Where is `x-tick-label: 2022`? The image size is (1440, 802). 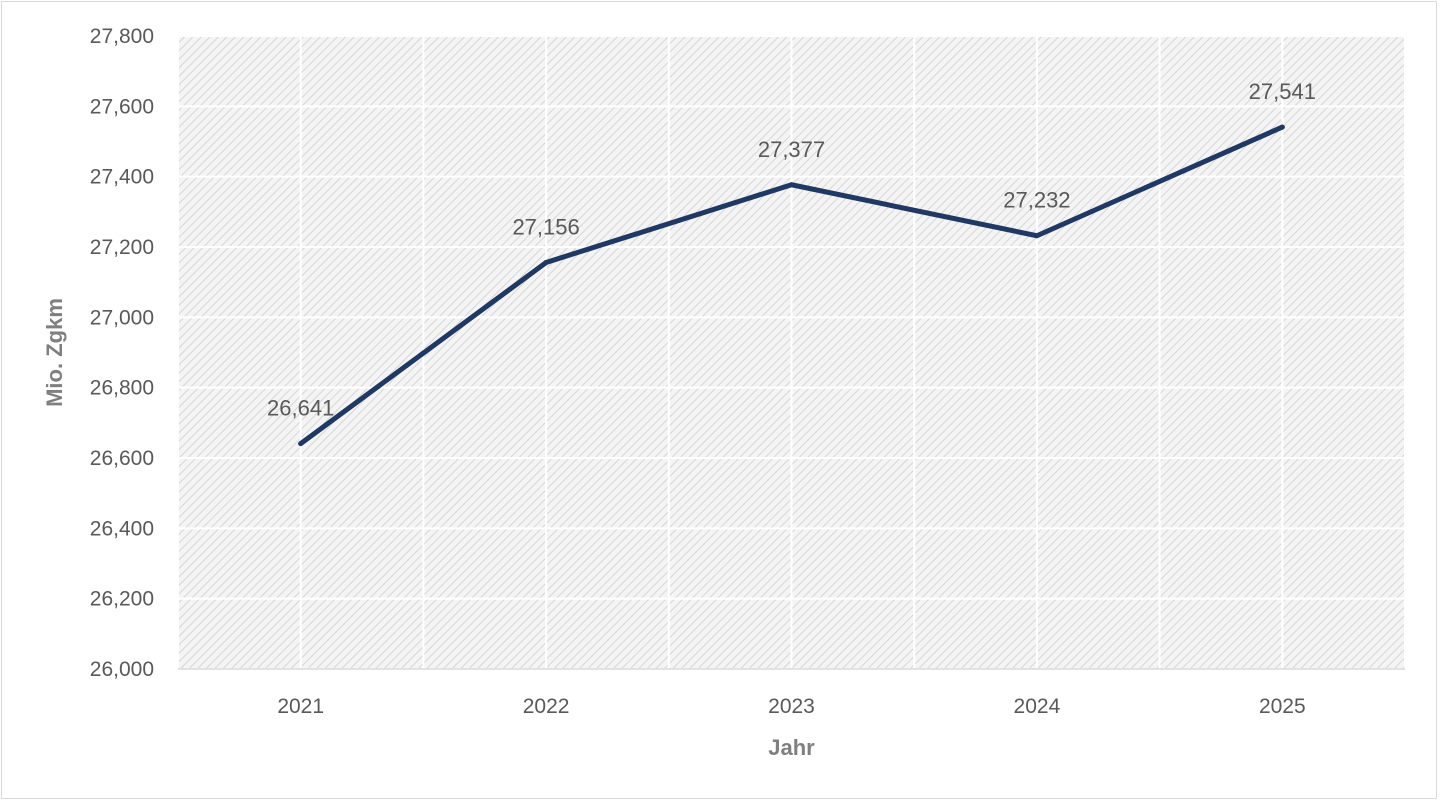
x-tick-label: 2022 is located at coordinates (546, 706).